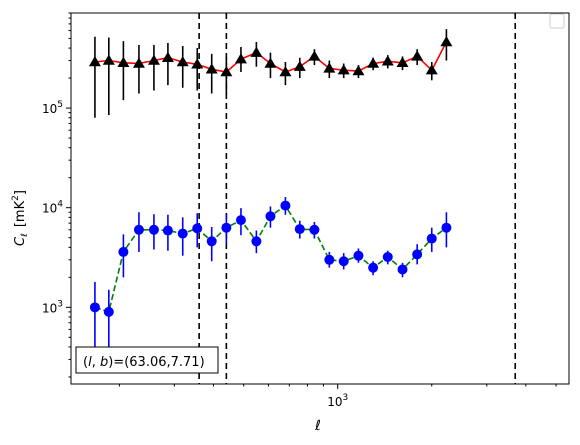  I want to click on annotation-text: (l, b)=(63.06,7.71), so click(144, 362).